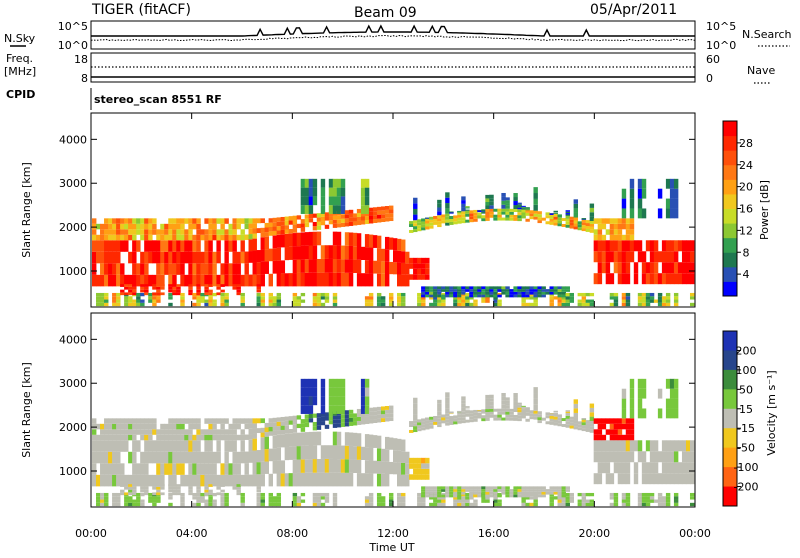  I want to click on y-tick-label: 3000, so click(73, 183).